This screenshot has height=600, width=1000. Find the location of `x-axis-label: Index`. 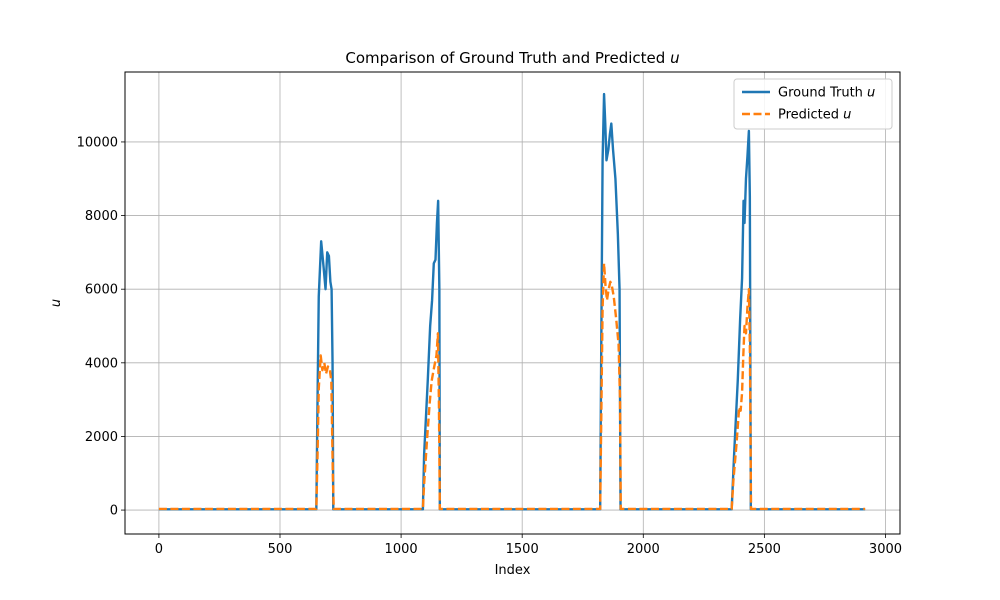

x-axis-label: Index is located at coordinates (513, 570).